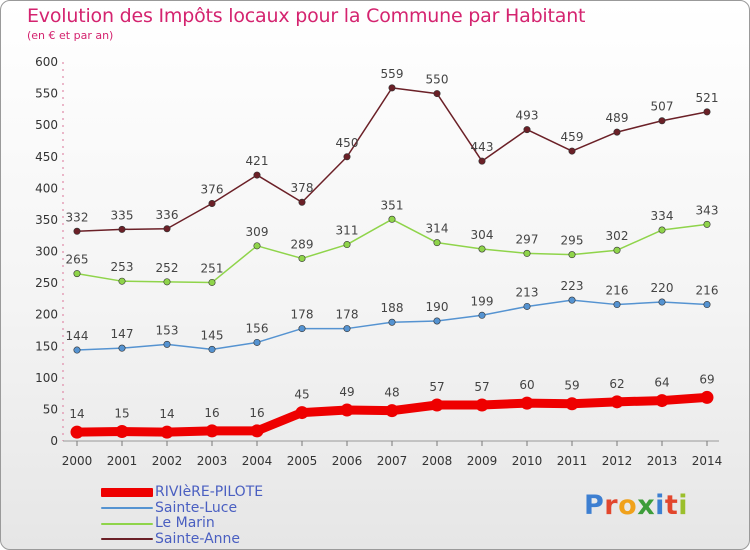 The height and width of the screenshot is (550, 750). Describe the element at coordinates (572, 461) in the screenshot. I see `x-tick-label: 2011` at that location.